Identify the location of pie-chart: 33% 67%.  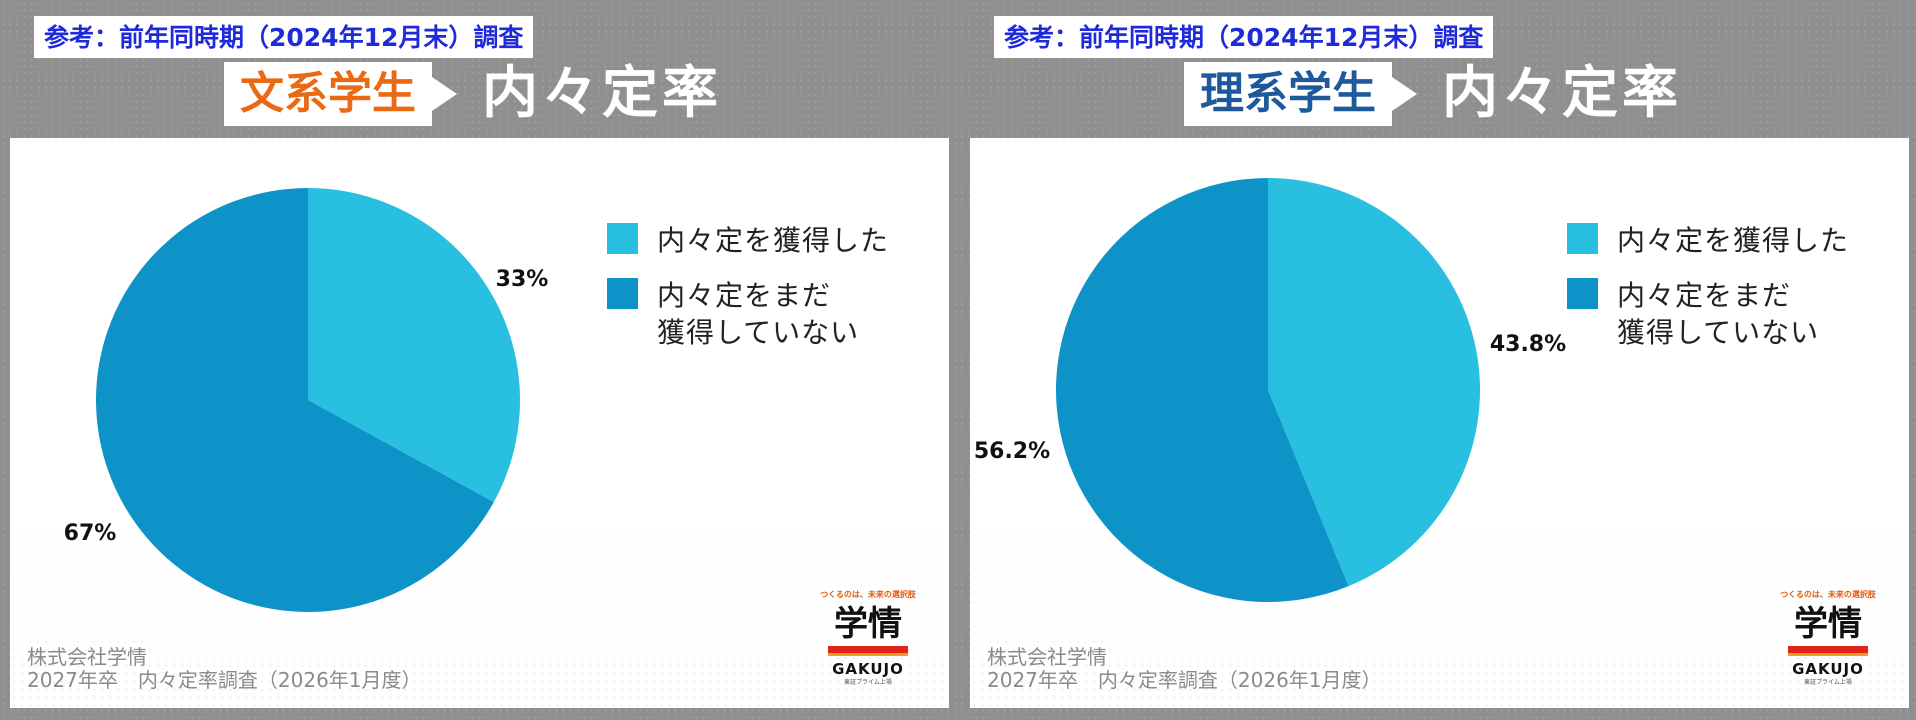
(306, 400).